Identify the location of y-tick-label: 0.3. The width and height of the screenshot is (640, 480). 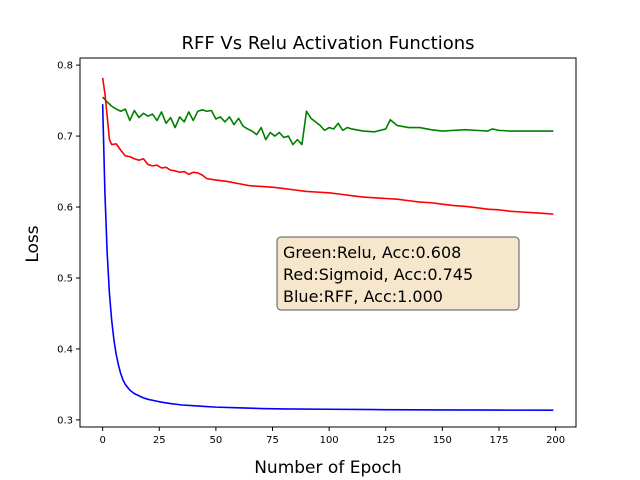
(65, 420).